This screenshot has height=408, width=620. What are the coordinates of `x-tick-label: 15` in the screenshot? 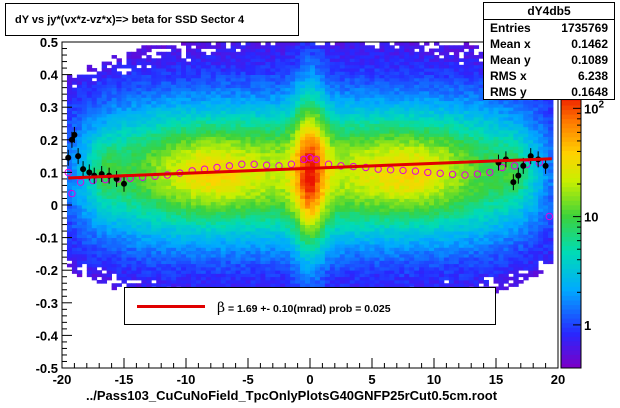 It's located at (496, 379).